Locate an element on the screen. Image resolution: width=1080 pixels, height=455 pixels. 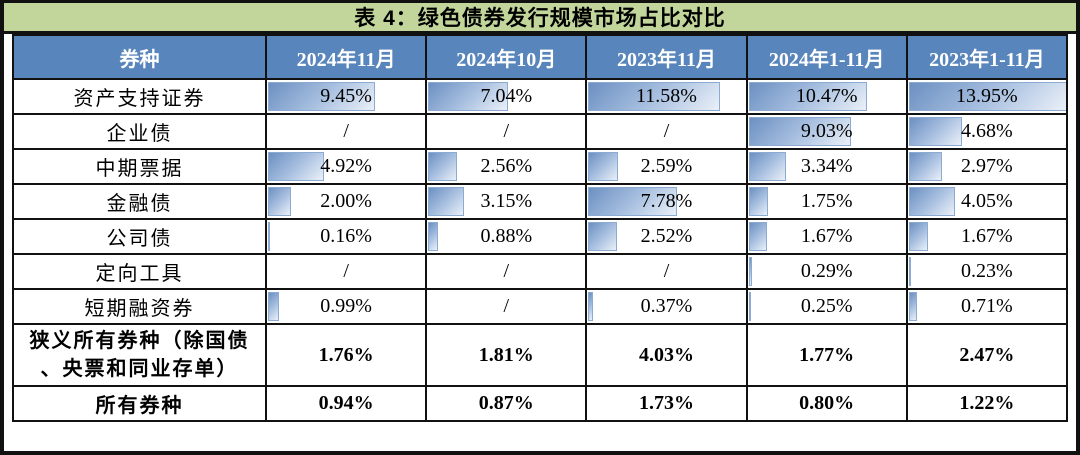
cell-value: 0.37% is located at coordinates (666, 306).